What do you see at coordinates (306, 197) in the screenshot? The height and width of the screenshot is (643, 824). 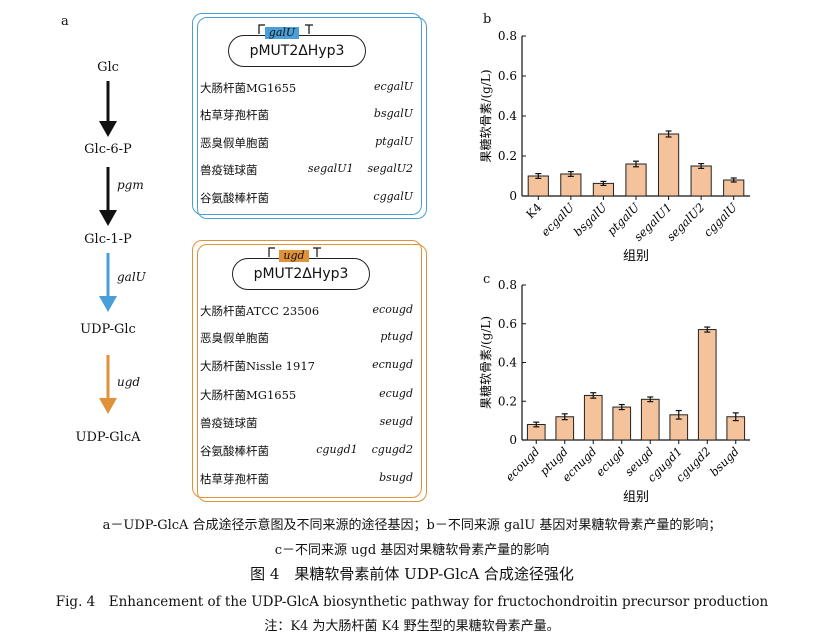 I see `galu-row-5: 谷氨酸棒杆菌 cggalU` at bounding box center [306, 197].